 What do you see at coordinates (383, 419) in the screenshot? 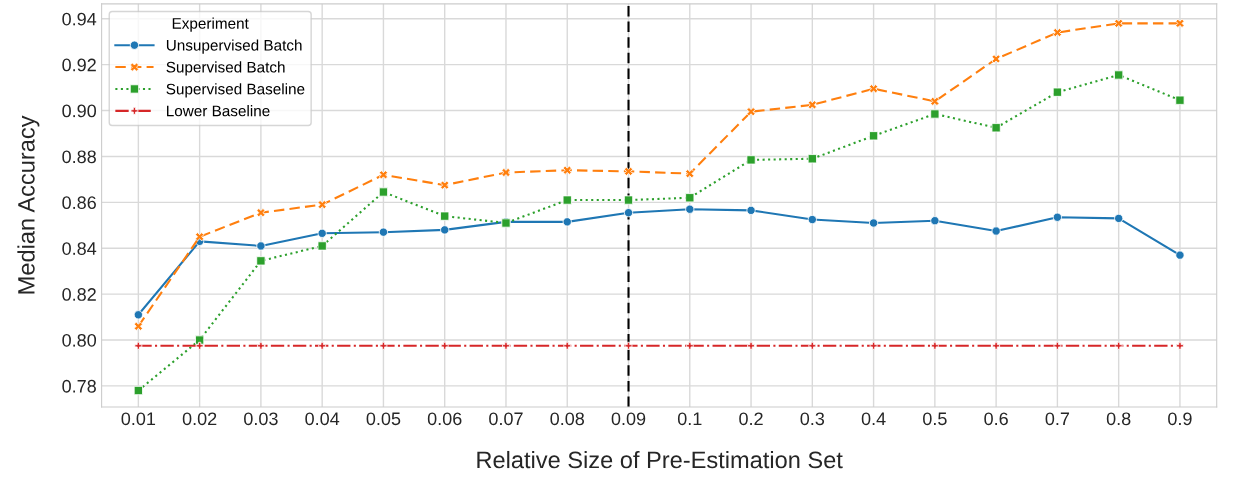
I see `x-tick-label: 0.05` at bounding box center [383, 419].